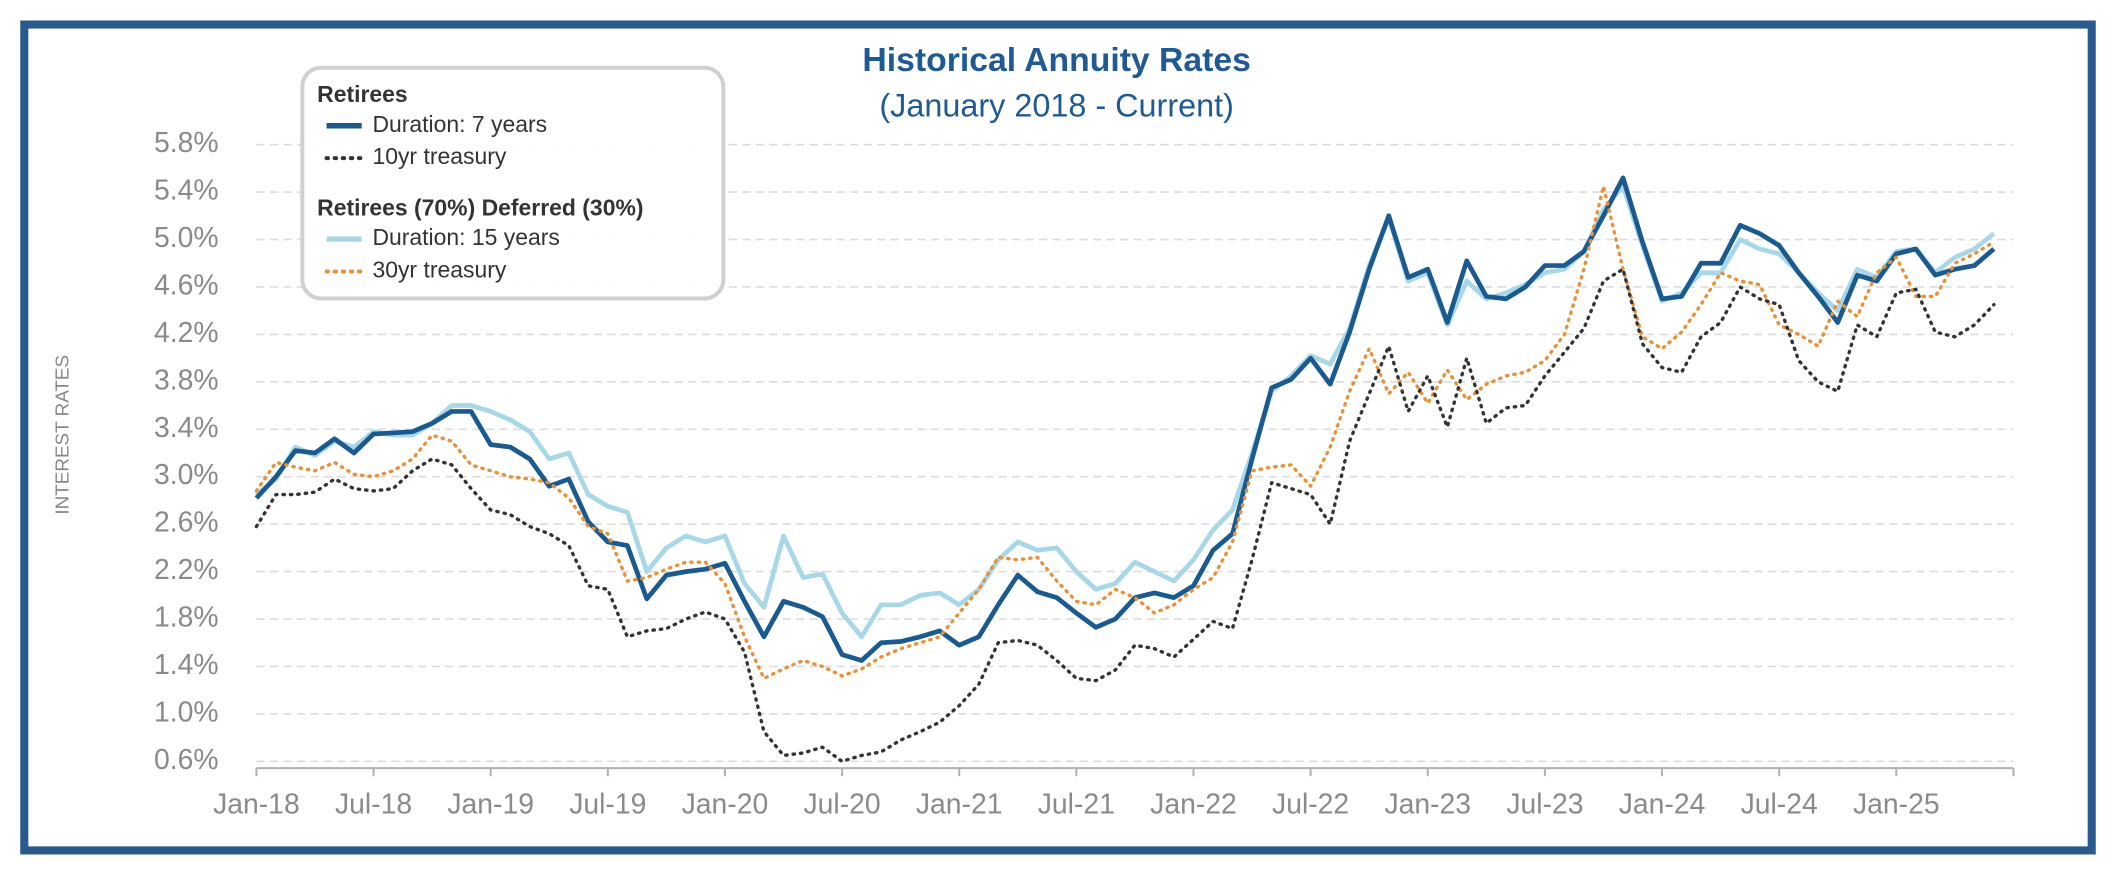  What do you see at coordinates (186, 760) in the screenshot?
I see `y-tick-label: 0.6%` at bounding box center [186, 760].